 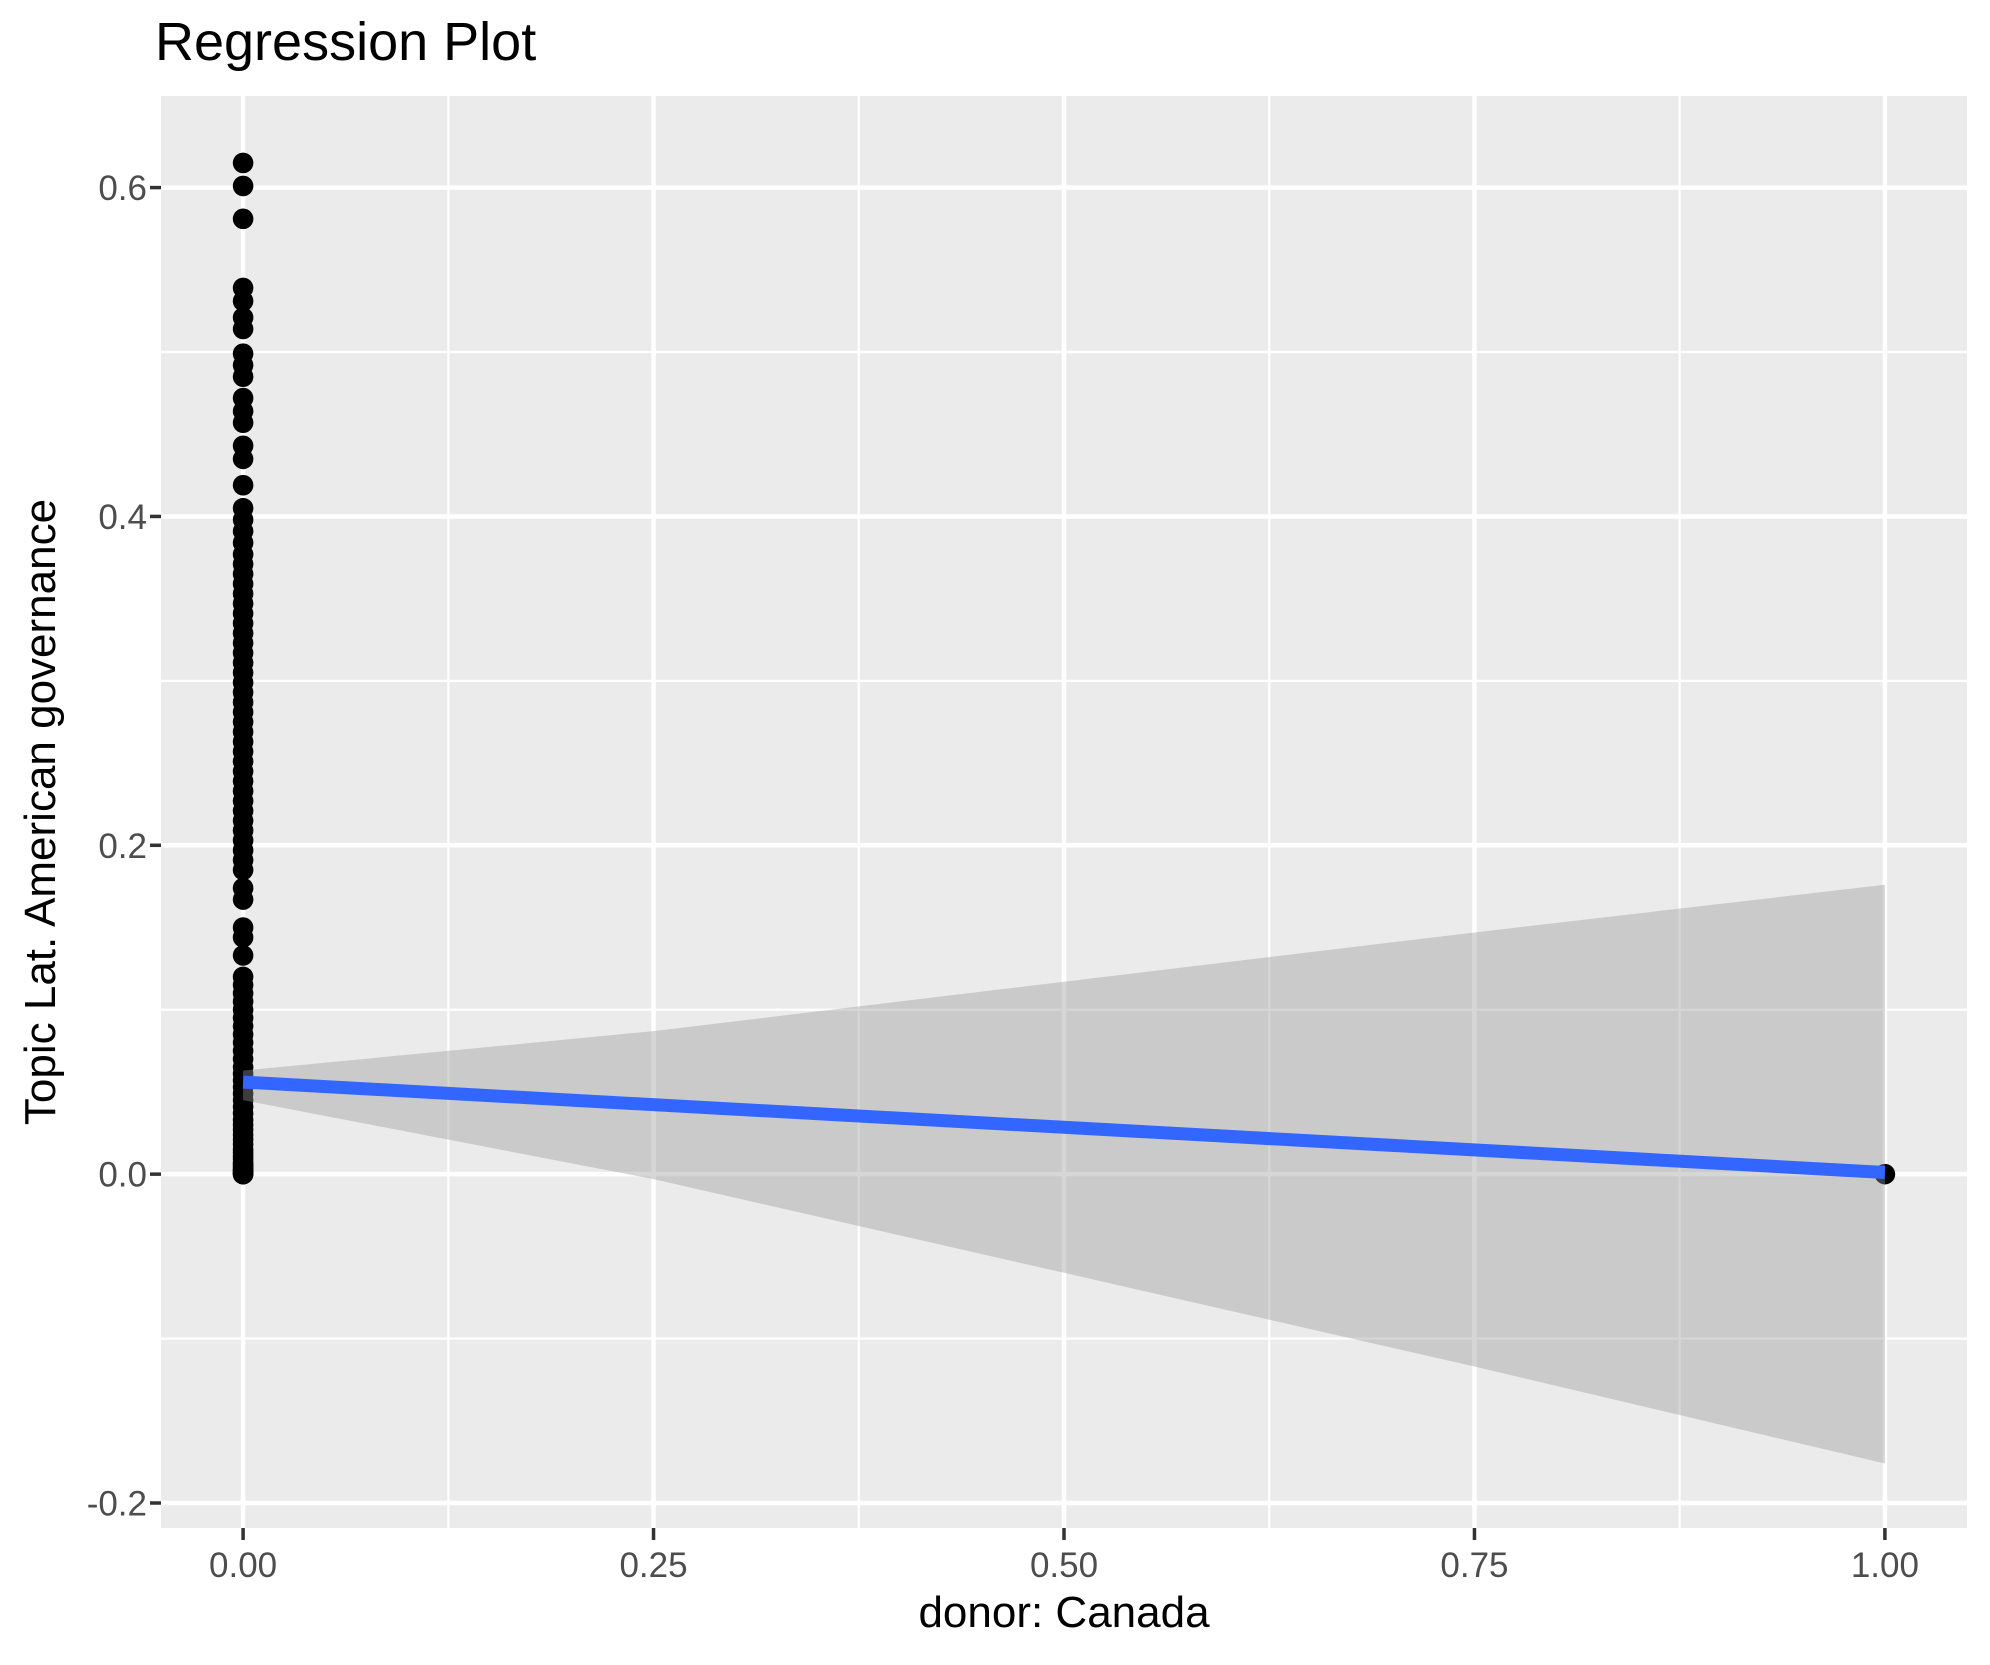 I want to click on y-tick-label: 0.6, so click(x=122, y=188).